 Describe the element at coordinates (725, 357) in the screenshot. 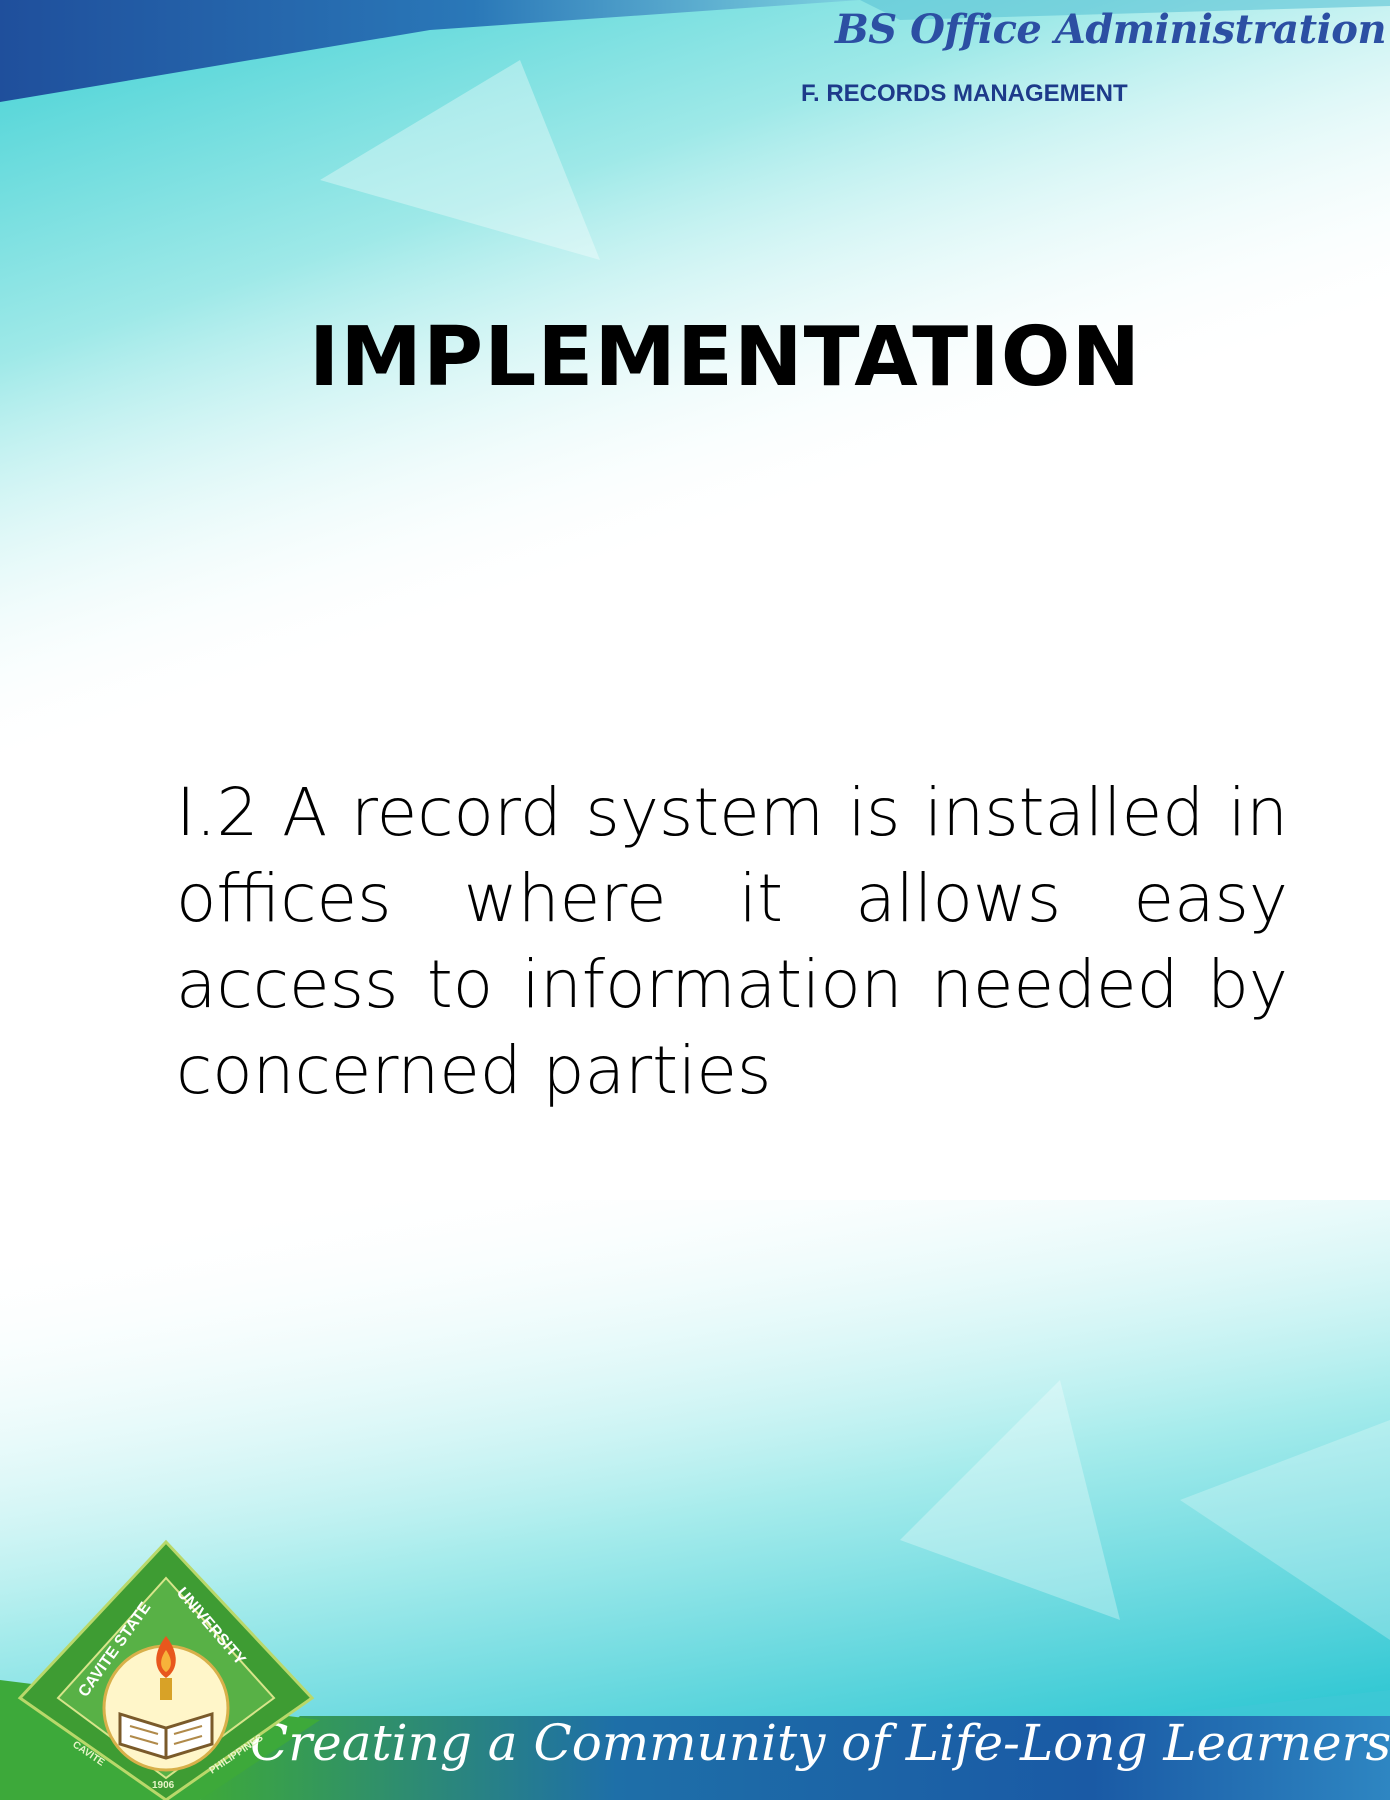

I see `page-title: IMPLEMENTATION` at that location.